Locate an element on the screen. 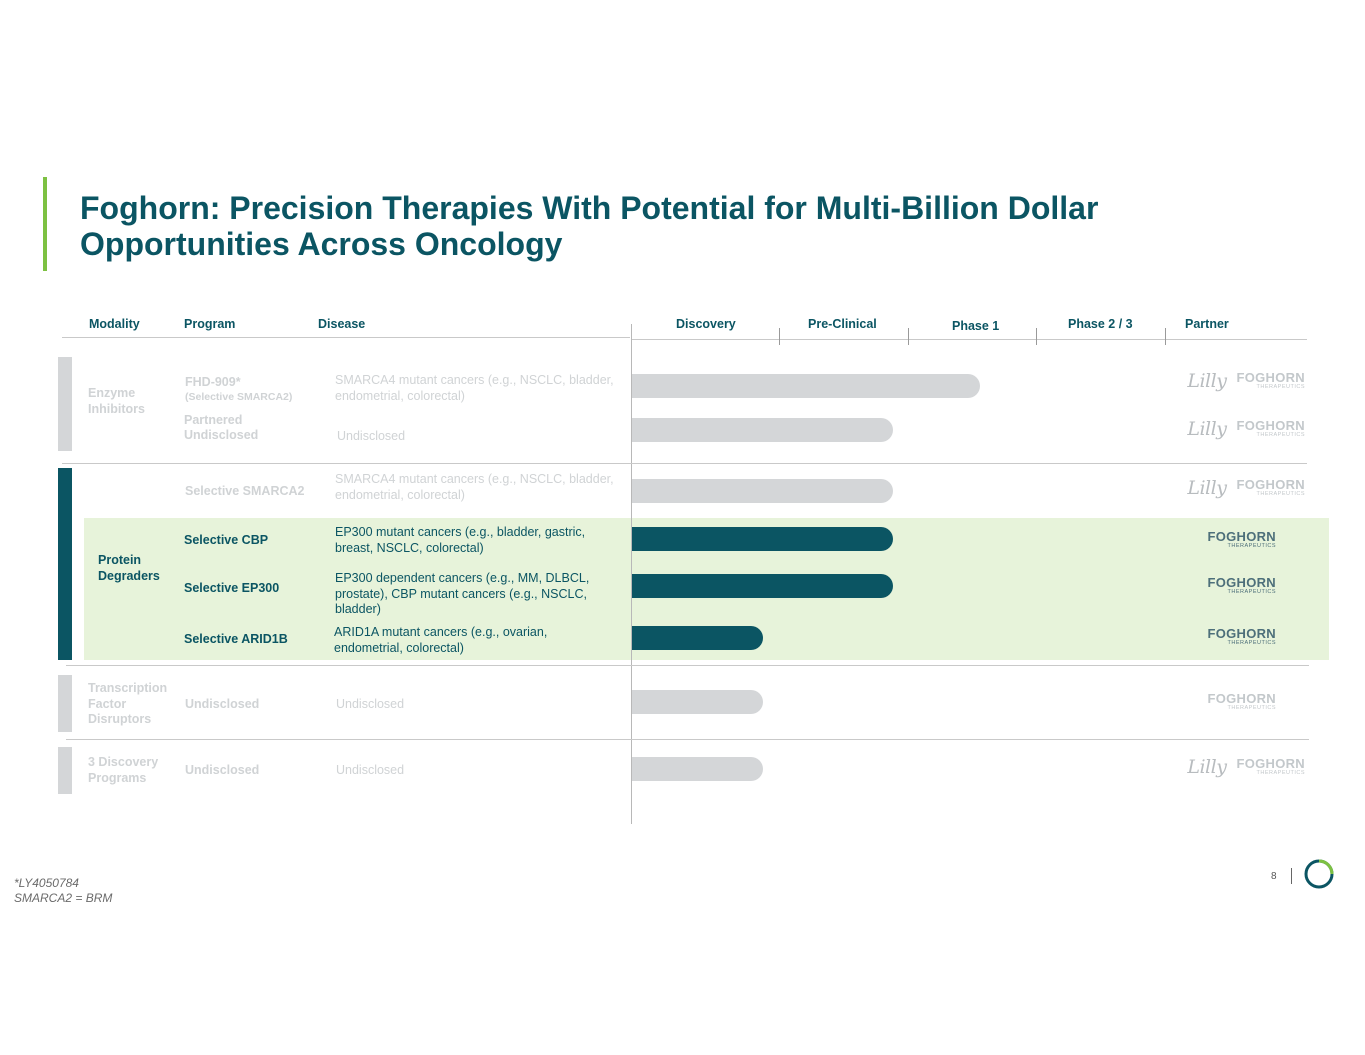 The image size is (1365, 1055). program-subtitle: (Selective SMARCA2) is located at coordinates (239, 397).